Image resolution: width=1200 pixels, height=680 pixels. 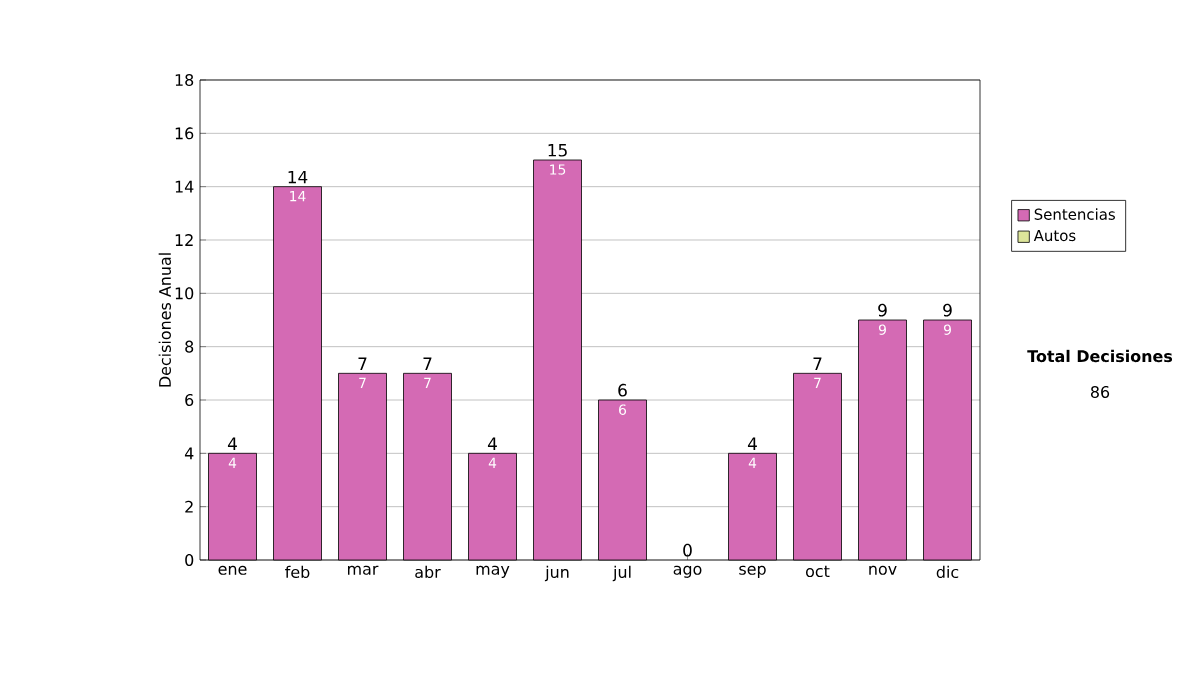 I want to click on total-label: 6, so click(x=622, y=390).